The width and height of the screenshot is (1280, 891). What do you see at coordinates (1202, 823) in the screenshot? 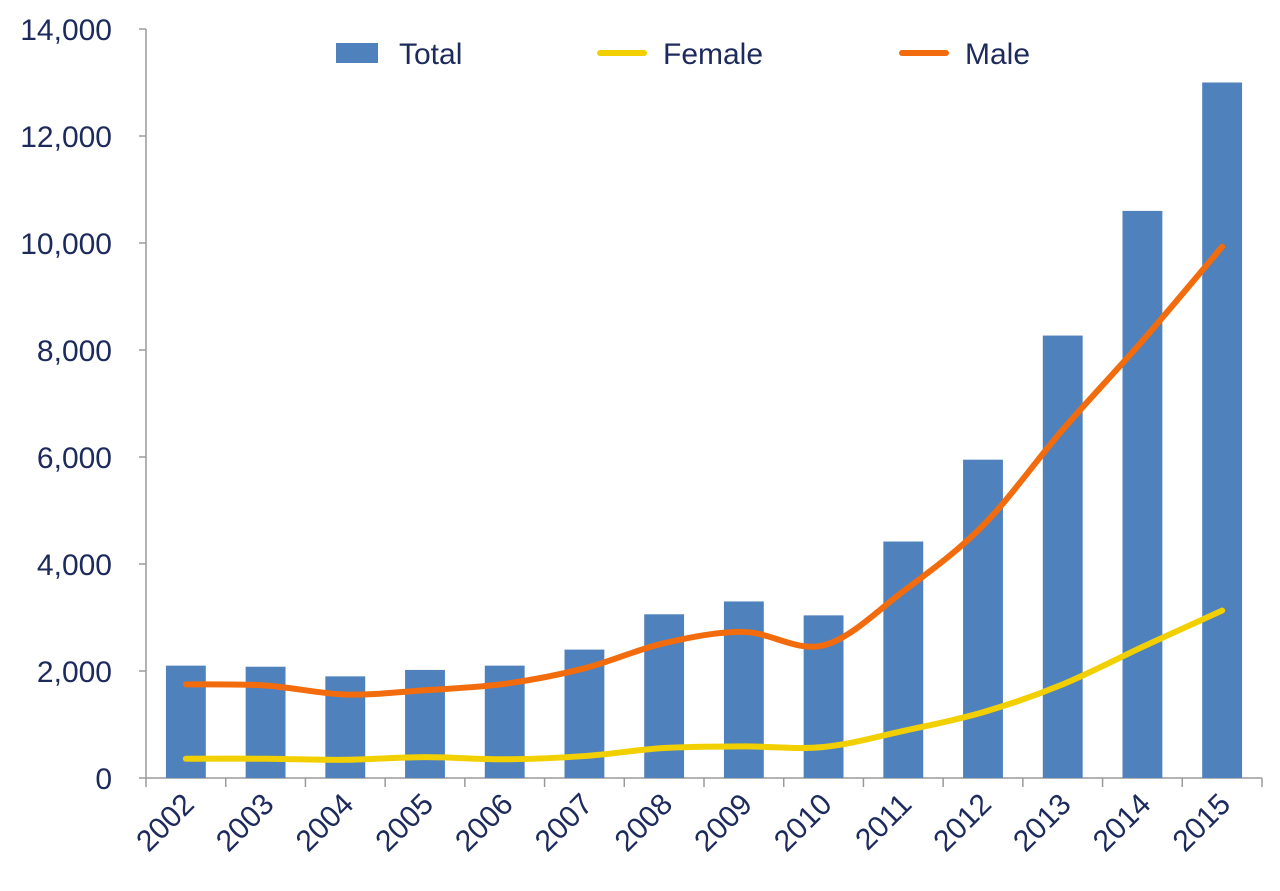
I see `x-tick-label: 2015` at bounding box center [1202, 823].